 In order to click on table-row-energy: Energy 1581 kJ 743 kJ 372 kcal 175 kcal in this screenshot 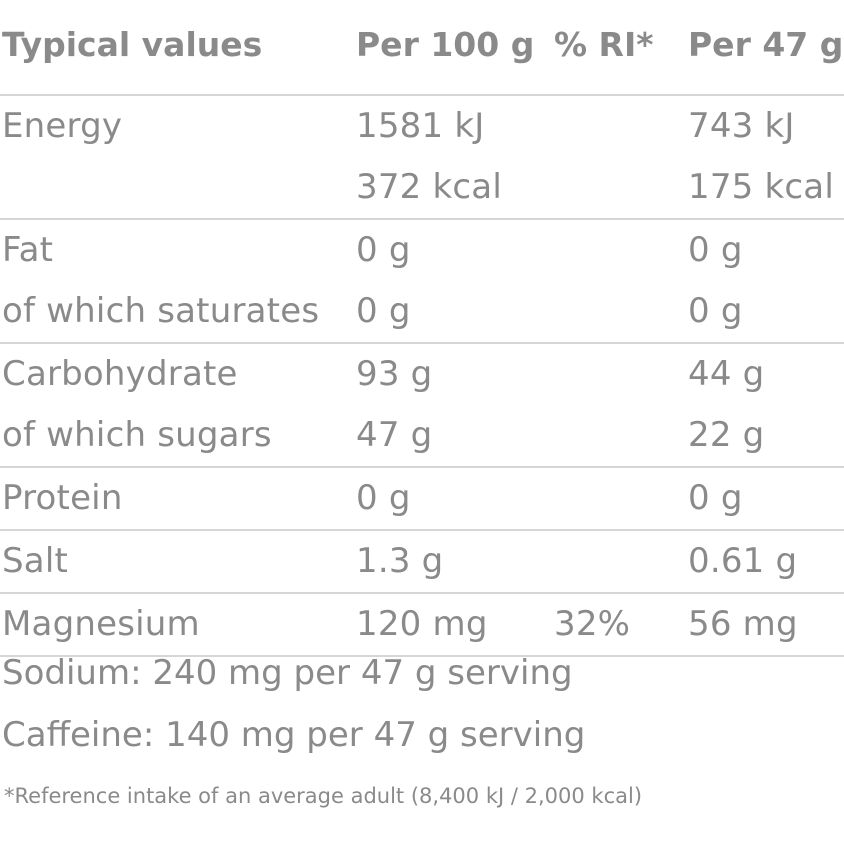, I will do `click(422, 158)`.